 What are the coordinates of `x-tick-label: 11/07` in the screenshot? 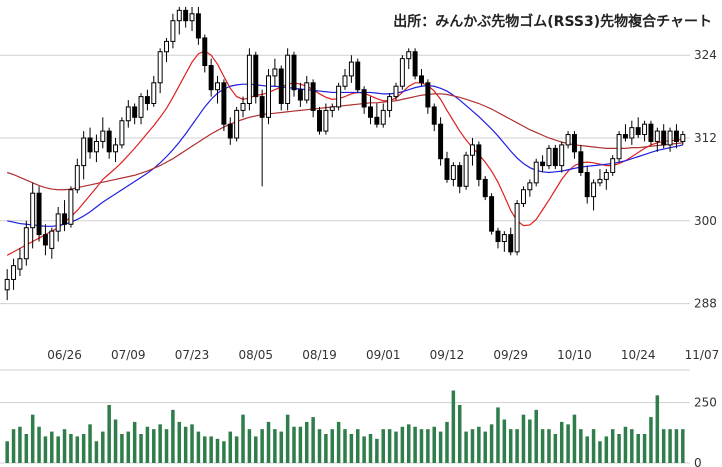 It's located at (702, 355).